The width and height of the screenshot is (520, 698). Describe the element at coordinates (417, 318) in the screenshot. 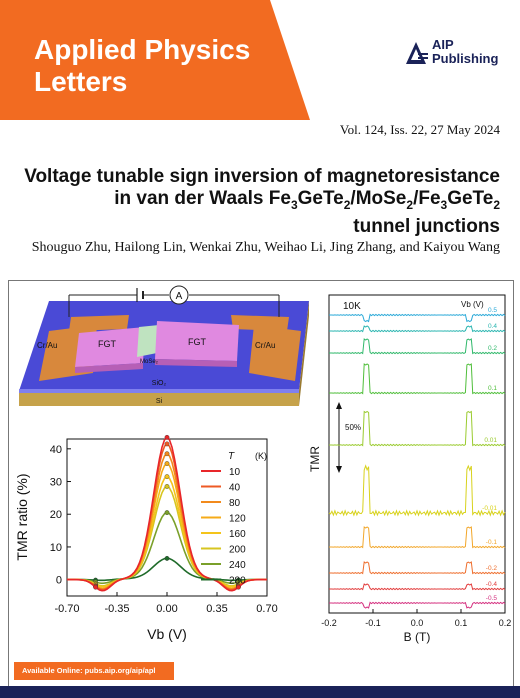

I see `trace-0.5` at that location.